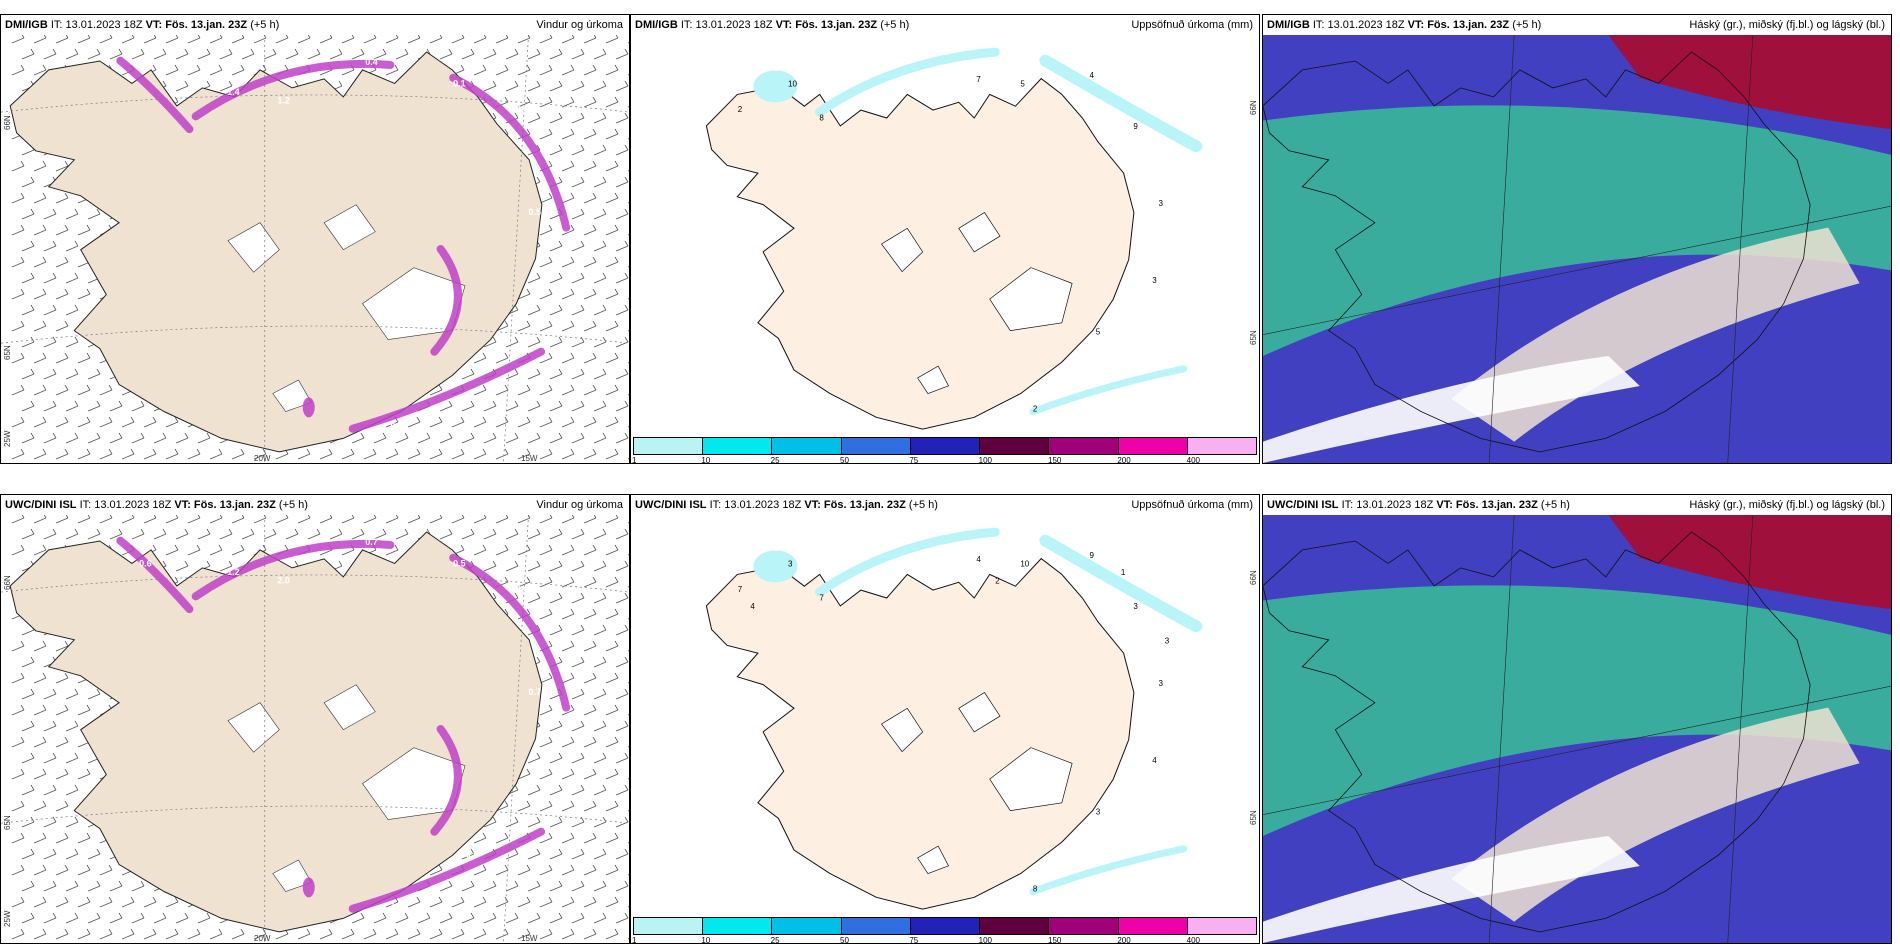 The width and height of the screenshot is (1900, 950). What do you see at coordinates (522, 589) in the screenshot?
I see `contour-label: 0.6` at bounding box center [522, 589].